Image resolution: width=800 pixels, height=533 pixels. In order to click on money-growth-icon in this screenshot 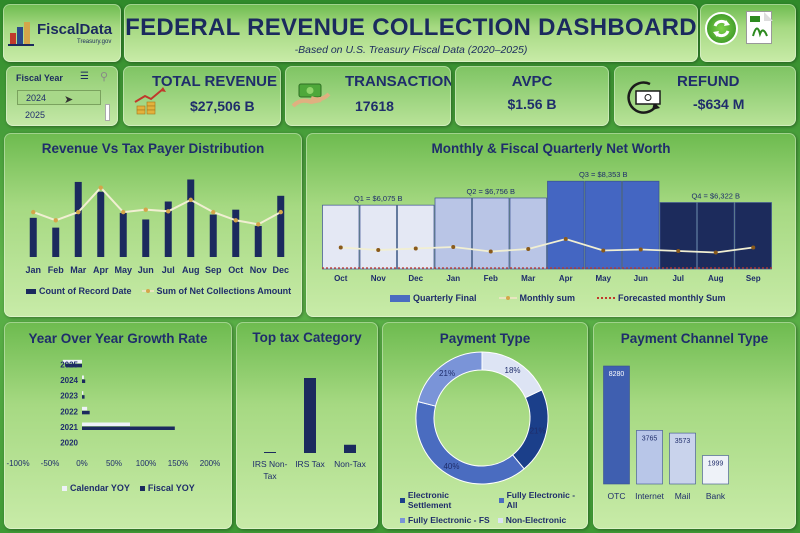, I will do `click(150, 101)`.